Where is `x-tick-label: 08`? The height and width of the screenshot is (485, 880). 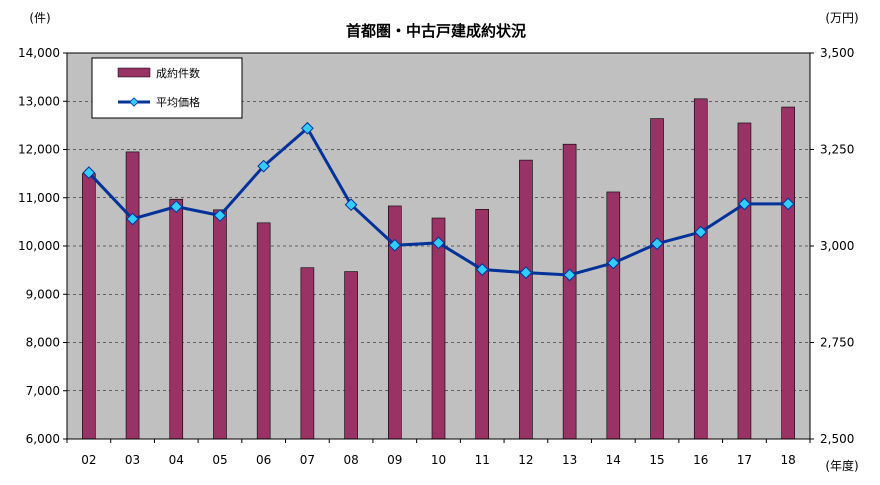
x-tick-label: 08 is located at coordinates (350, 460).